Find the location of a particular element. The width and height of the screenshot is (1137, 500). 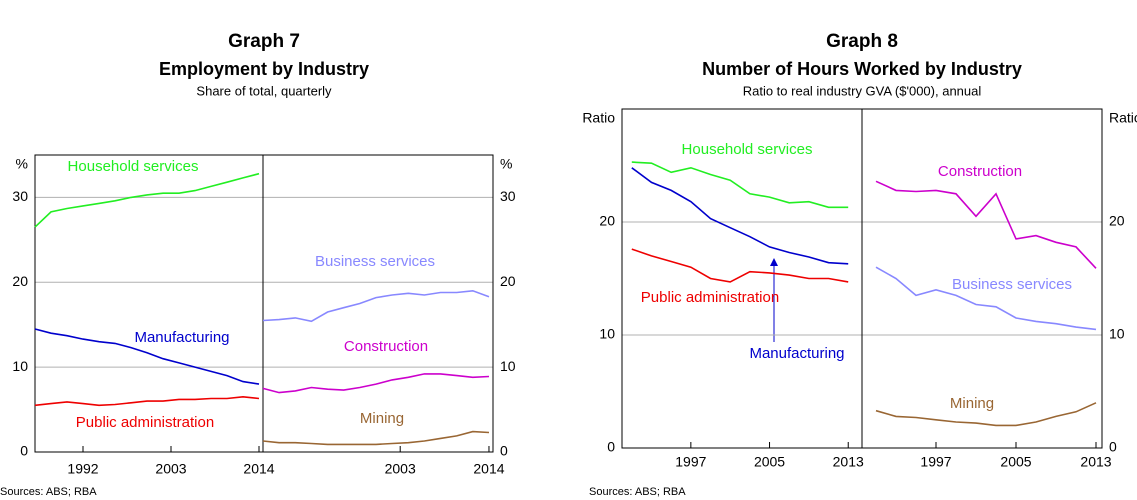

chart-title: Graph 8 is located at coordinates (862, 41).